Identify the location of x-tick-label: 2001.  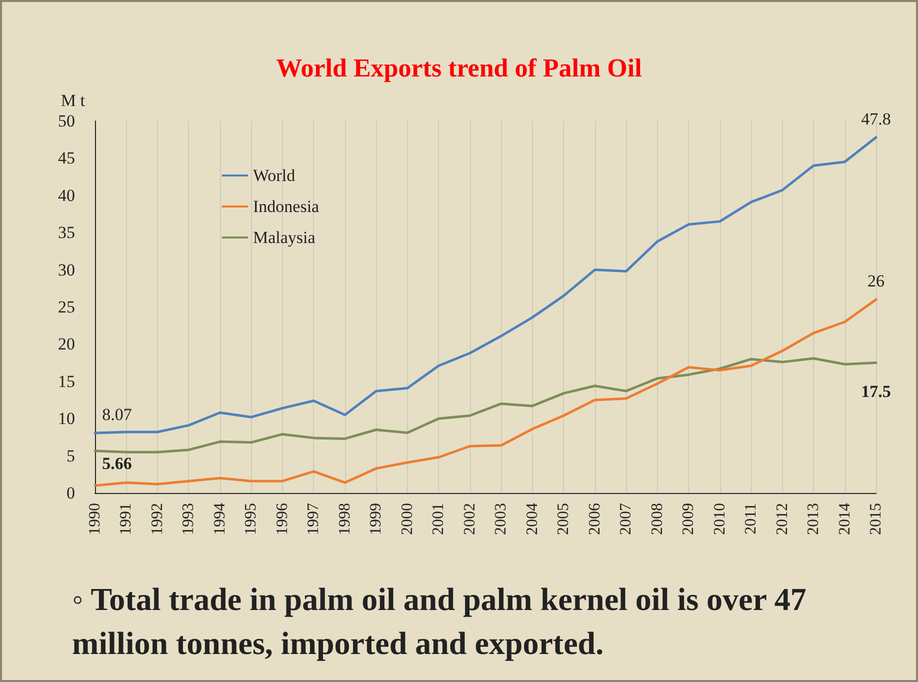
(439, 519).